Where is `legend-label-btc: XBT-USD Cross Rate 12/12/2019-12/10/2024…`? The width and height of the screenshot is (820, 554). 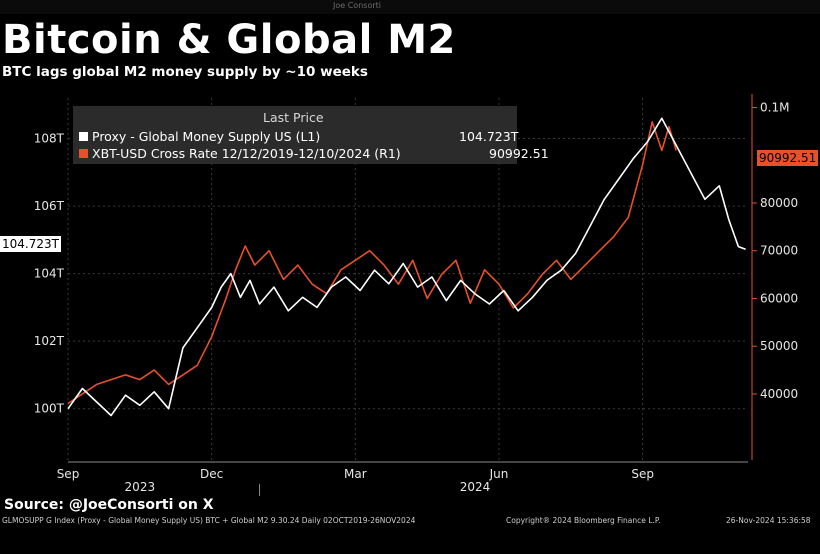
legend-label-btc: XBT-USD Cross Rate 12/12/2019-12/10/2024… is located at coordinates (246, 153).